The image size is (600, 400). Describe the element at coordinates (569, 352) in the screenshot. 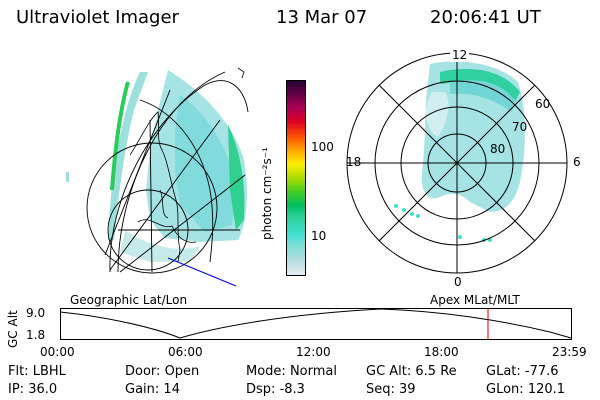

I see `timeline-xtick-2359: 23:59` at that location.